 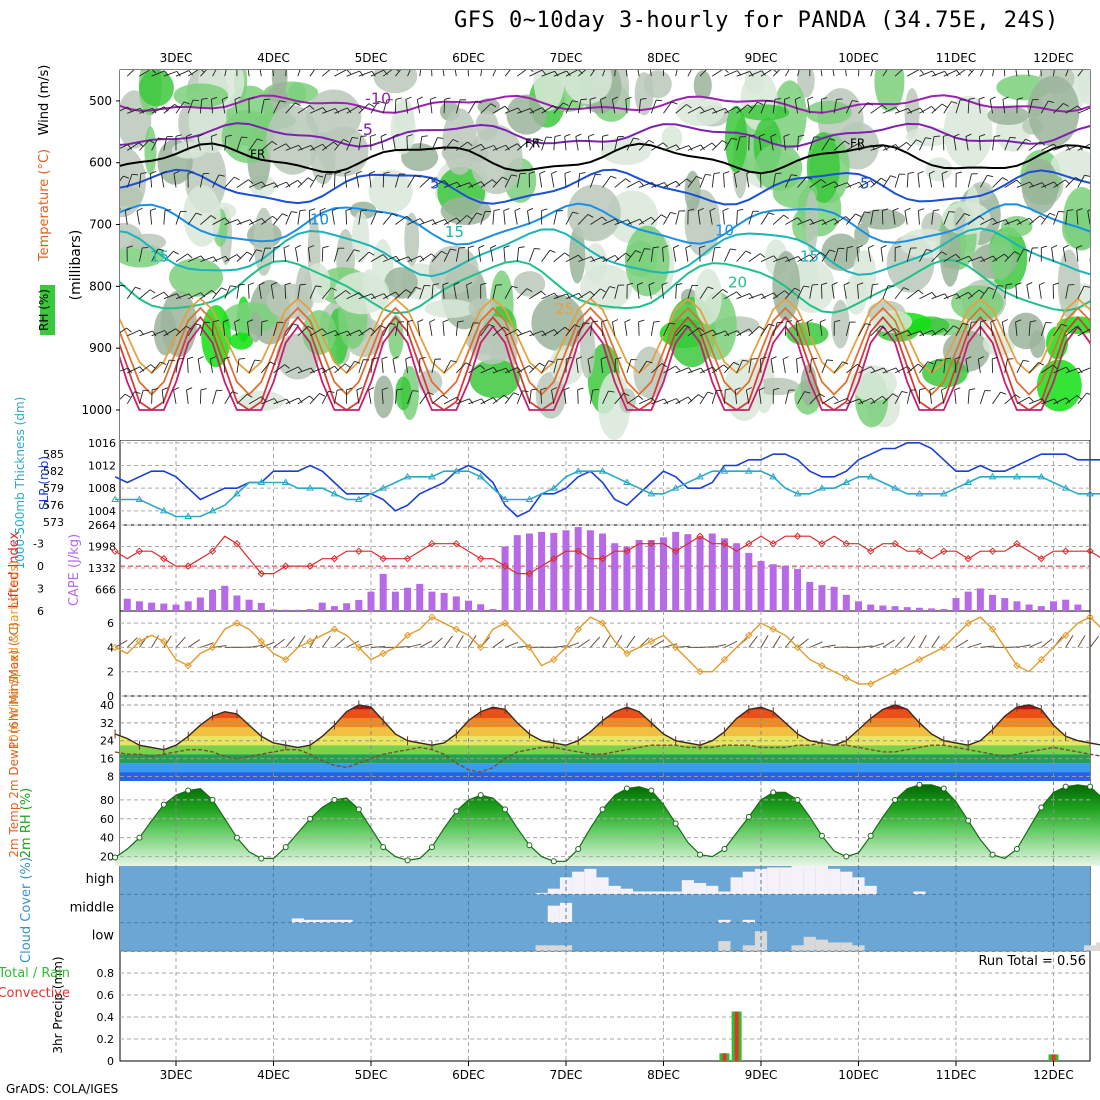 What do you see at coordinates (605, 158) in the screenshot?
I see `temperature-contour` at bounding box center [605, 158].